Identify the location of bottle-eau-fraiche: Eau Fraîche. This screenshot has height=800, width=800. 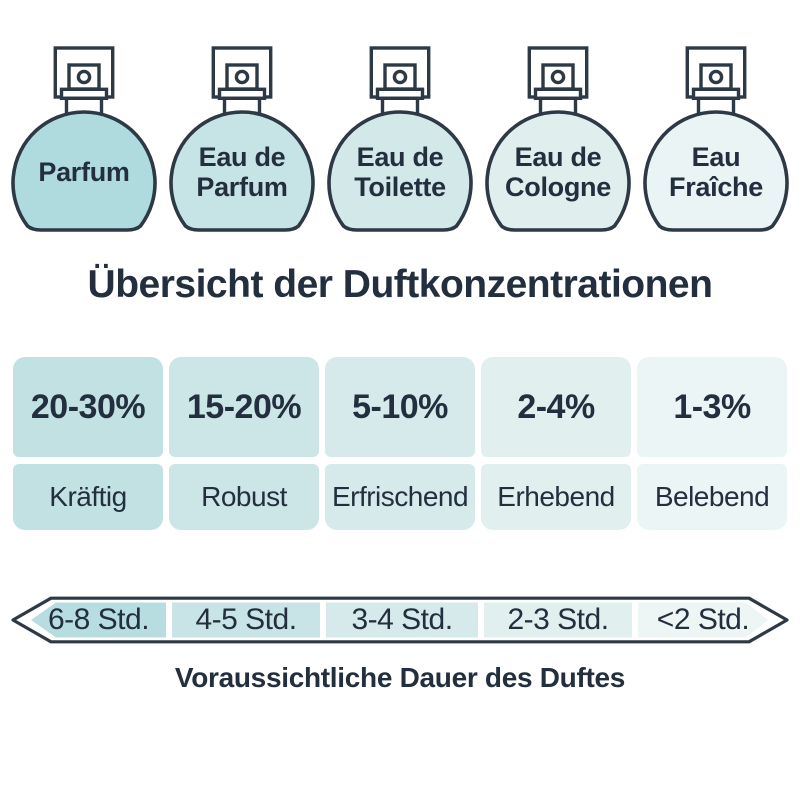
(716, 139).